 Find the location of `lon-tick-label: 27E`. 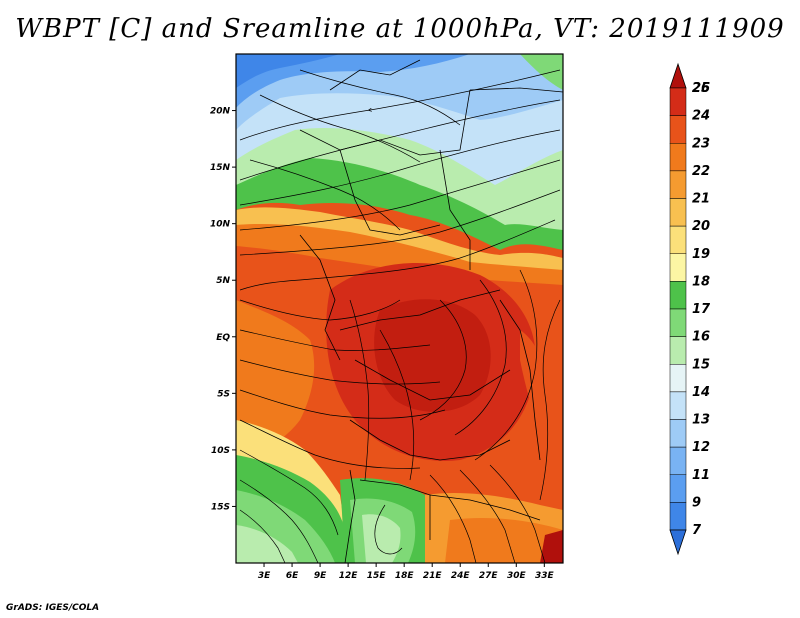

lon-tick-label: 27E is located at coordinates (489, 576).